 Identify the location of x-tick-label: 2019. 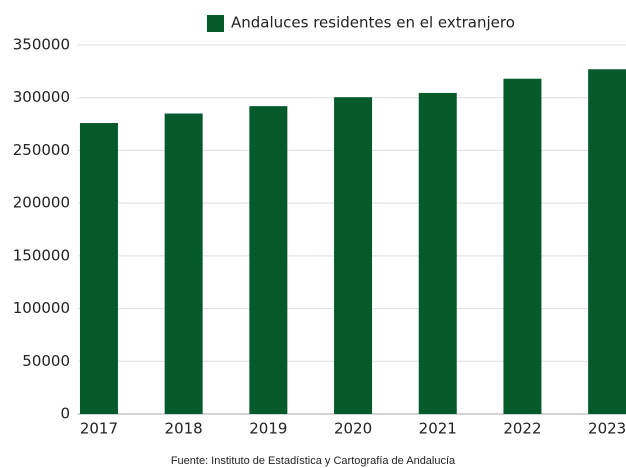
(268, 429).